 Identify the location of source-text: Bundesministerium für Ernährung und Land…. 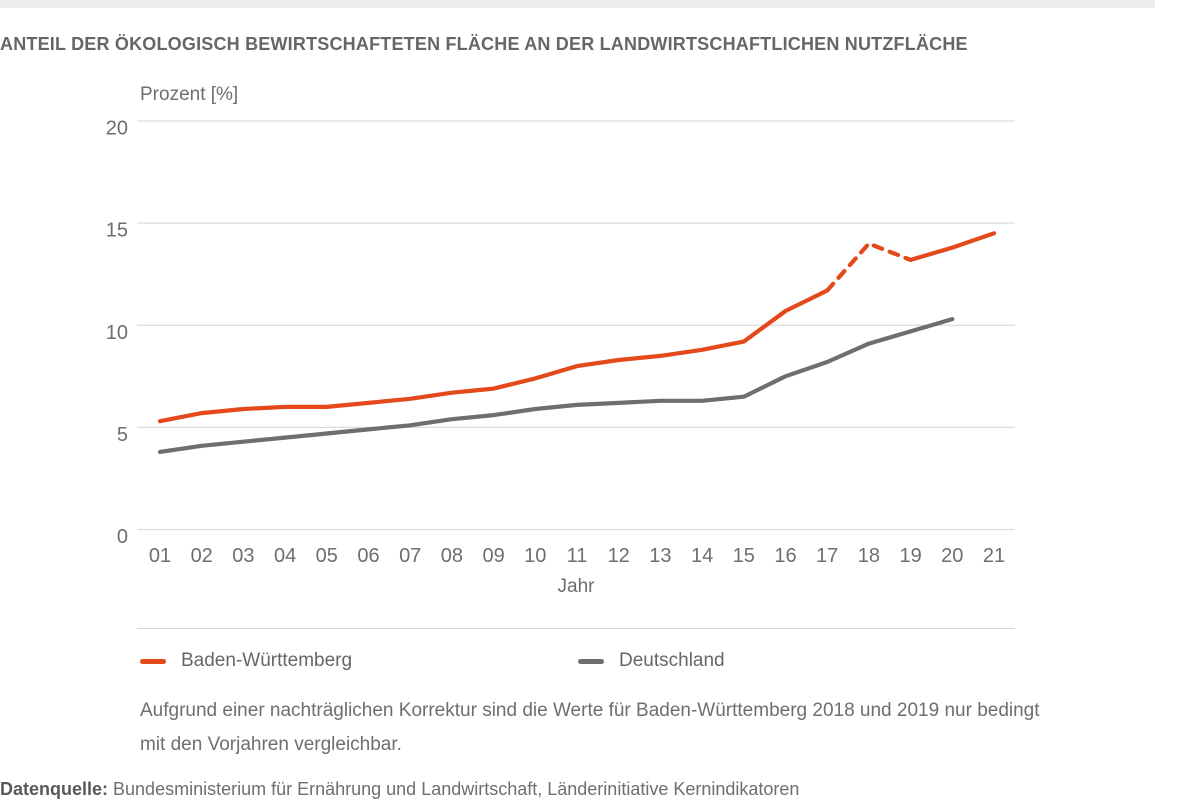
(454, 789).